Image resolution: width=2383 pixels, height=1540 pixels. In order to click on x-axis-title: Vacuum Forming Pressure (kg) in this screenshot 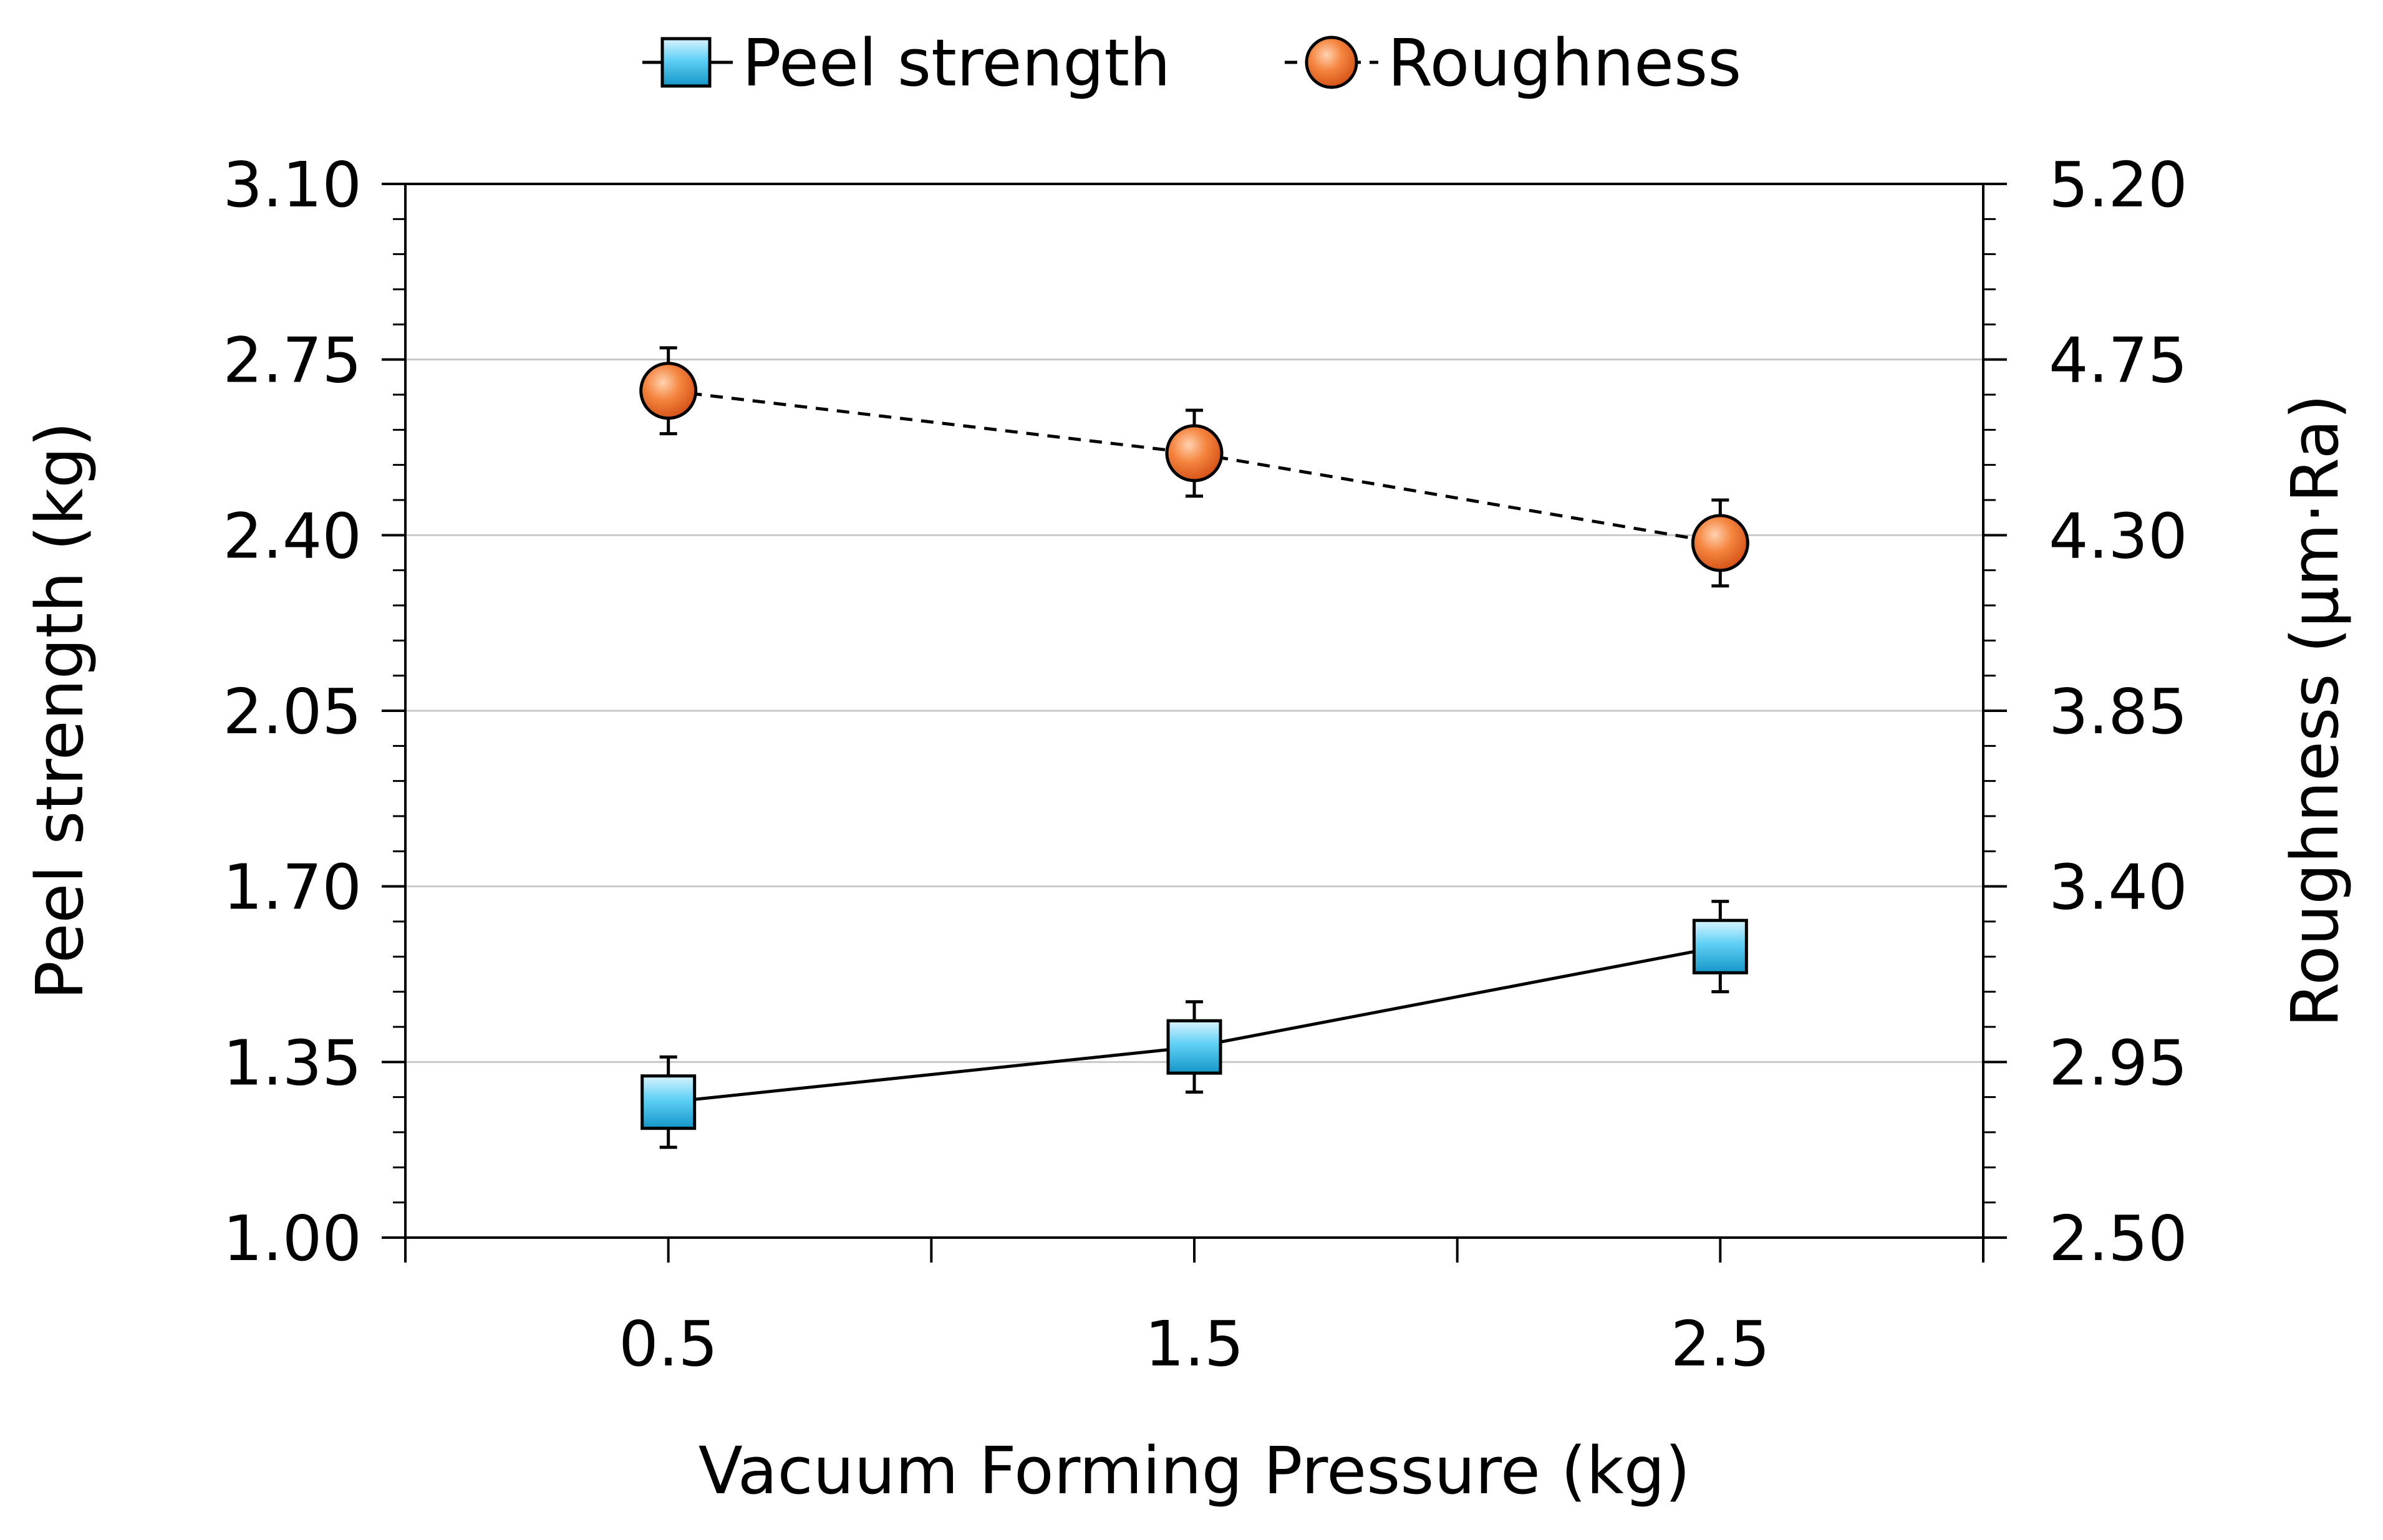, I will do `click(1194, 1471)`.